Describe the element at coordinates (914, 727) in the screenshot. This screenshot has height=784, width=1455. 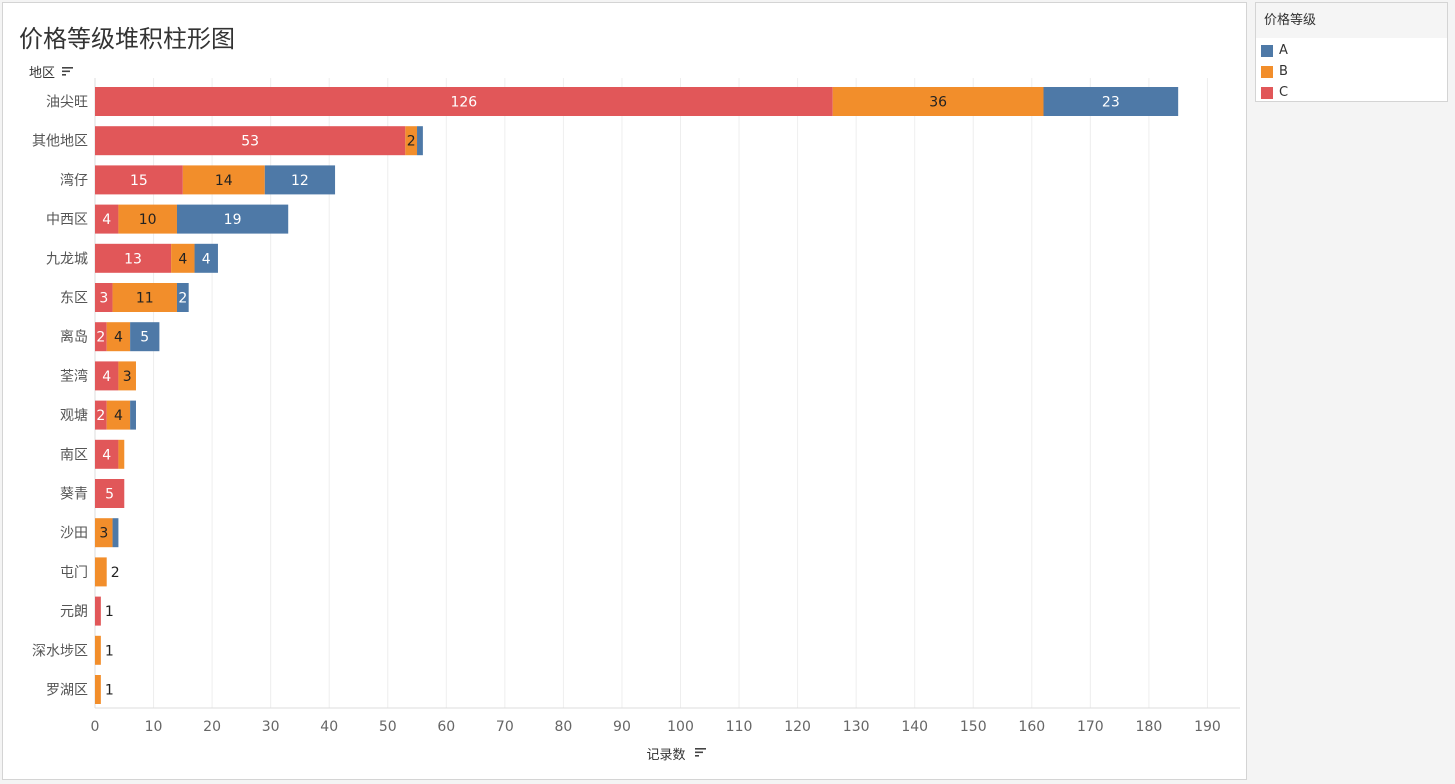
I see `x-tick-label: 140` at that location.